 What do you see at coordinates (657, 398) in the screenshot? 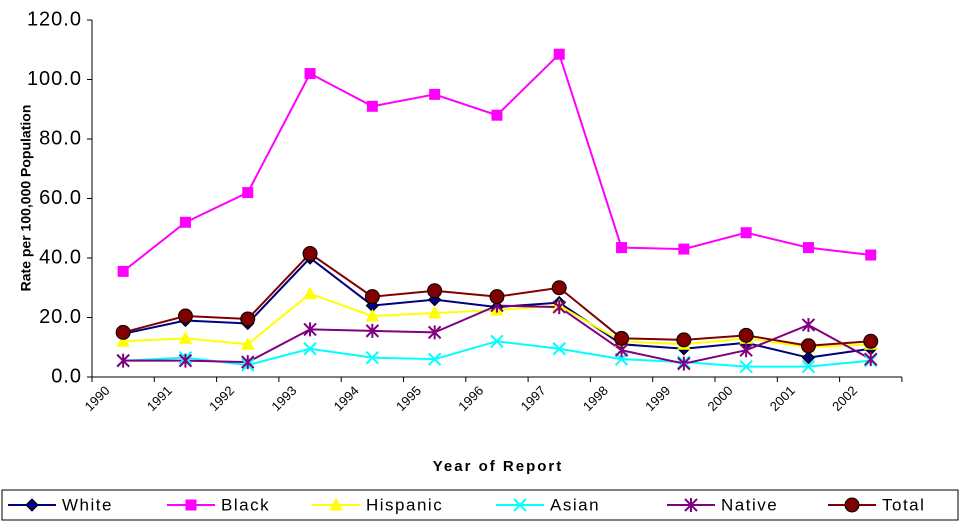
I see `x-tick-label: 1999` at bounding box center [657, 398].